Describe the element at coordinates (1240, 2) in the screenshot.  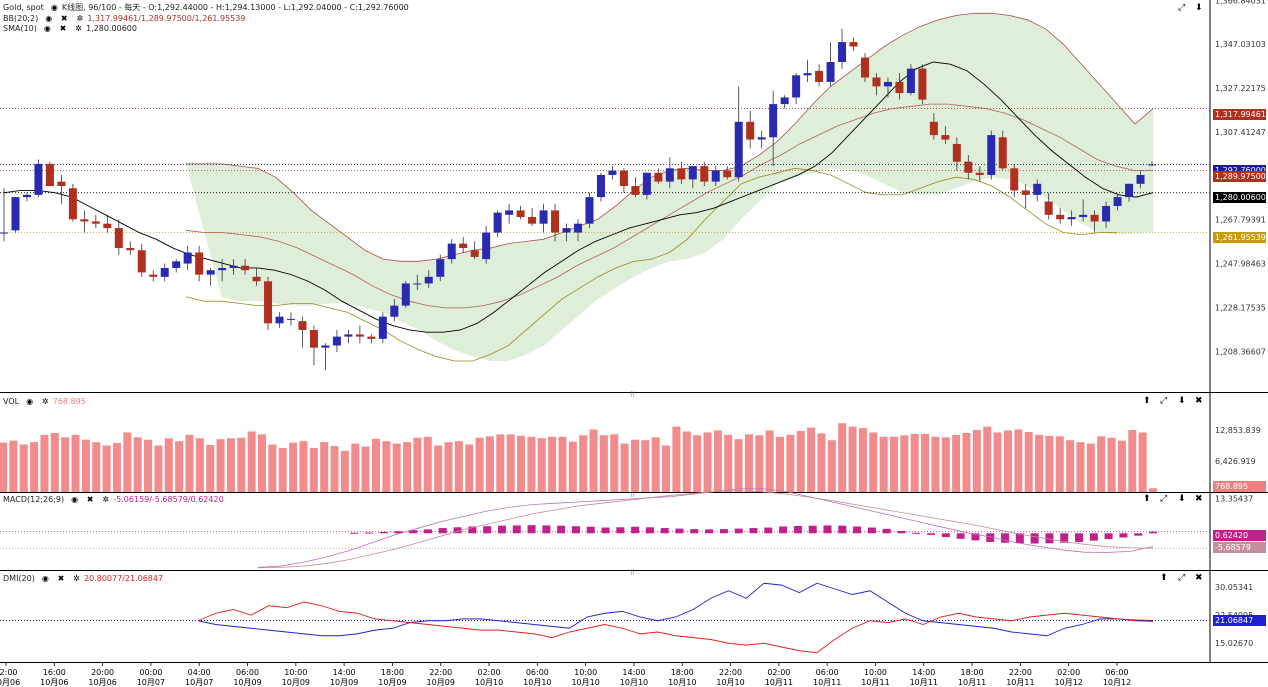
I see `price-axis-label: 1,366.84031` at that location.